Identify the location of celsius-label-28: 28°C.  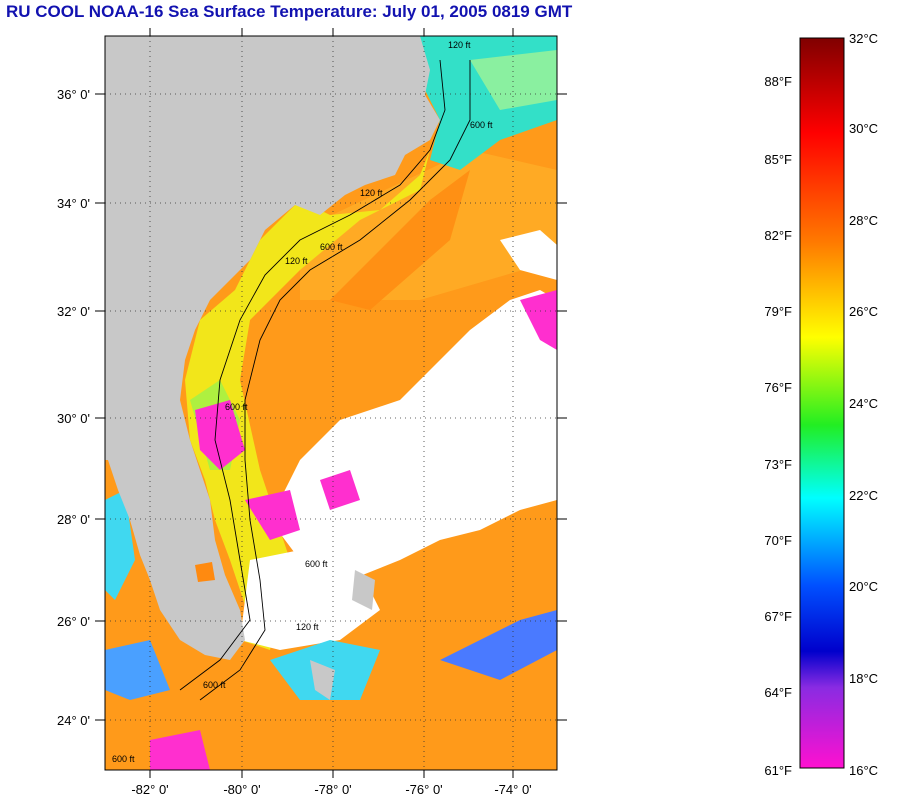
(863, 220).